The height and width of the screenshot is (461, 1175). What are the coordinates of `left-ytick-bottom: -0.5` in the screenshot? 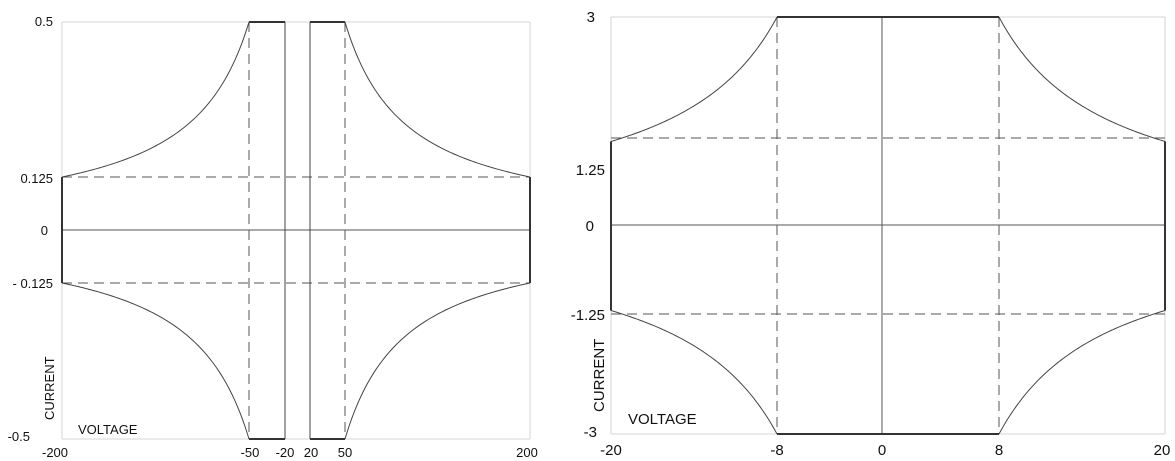 It's located at (19, 436).